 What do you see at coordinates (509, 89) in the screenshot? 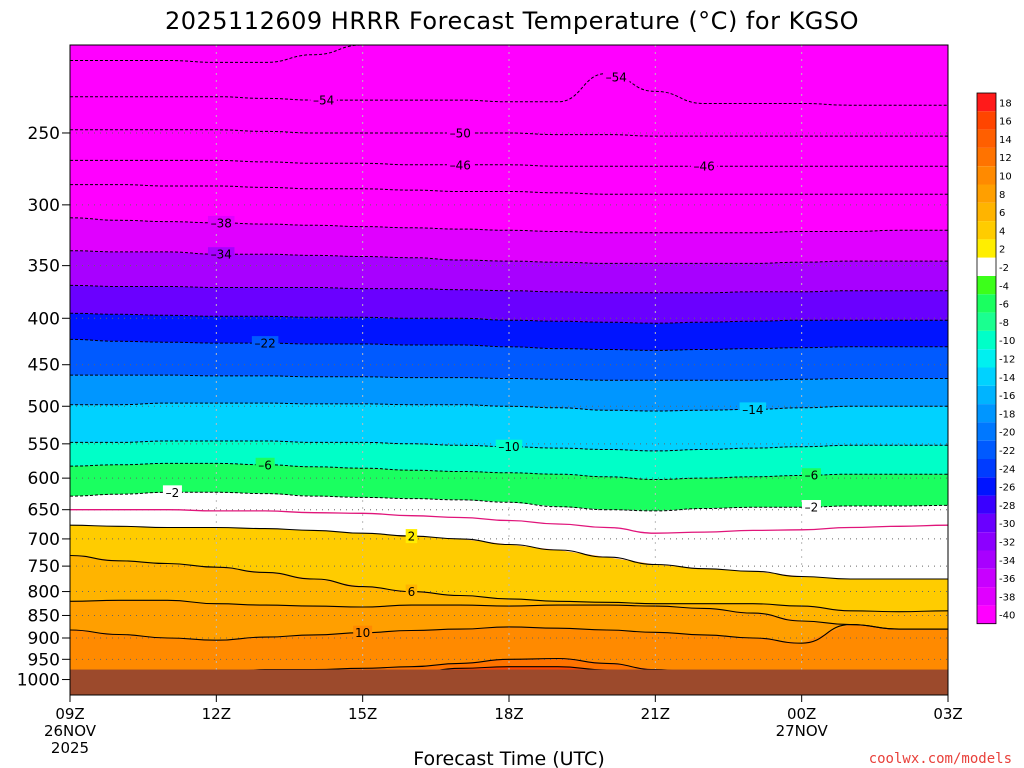
I see `isotherm--54` at bounding box center [509, 89].